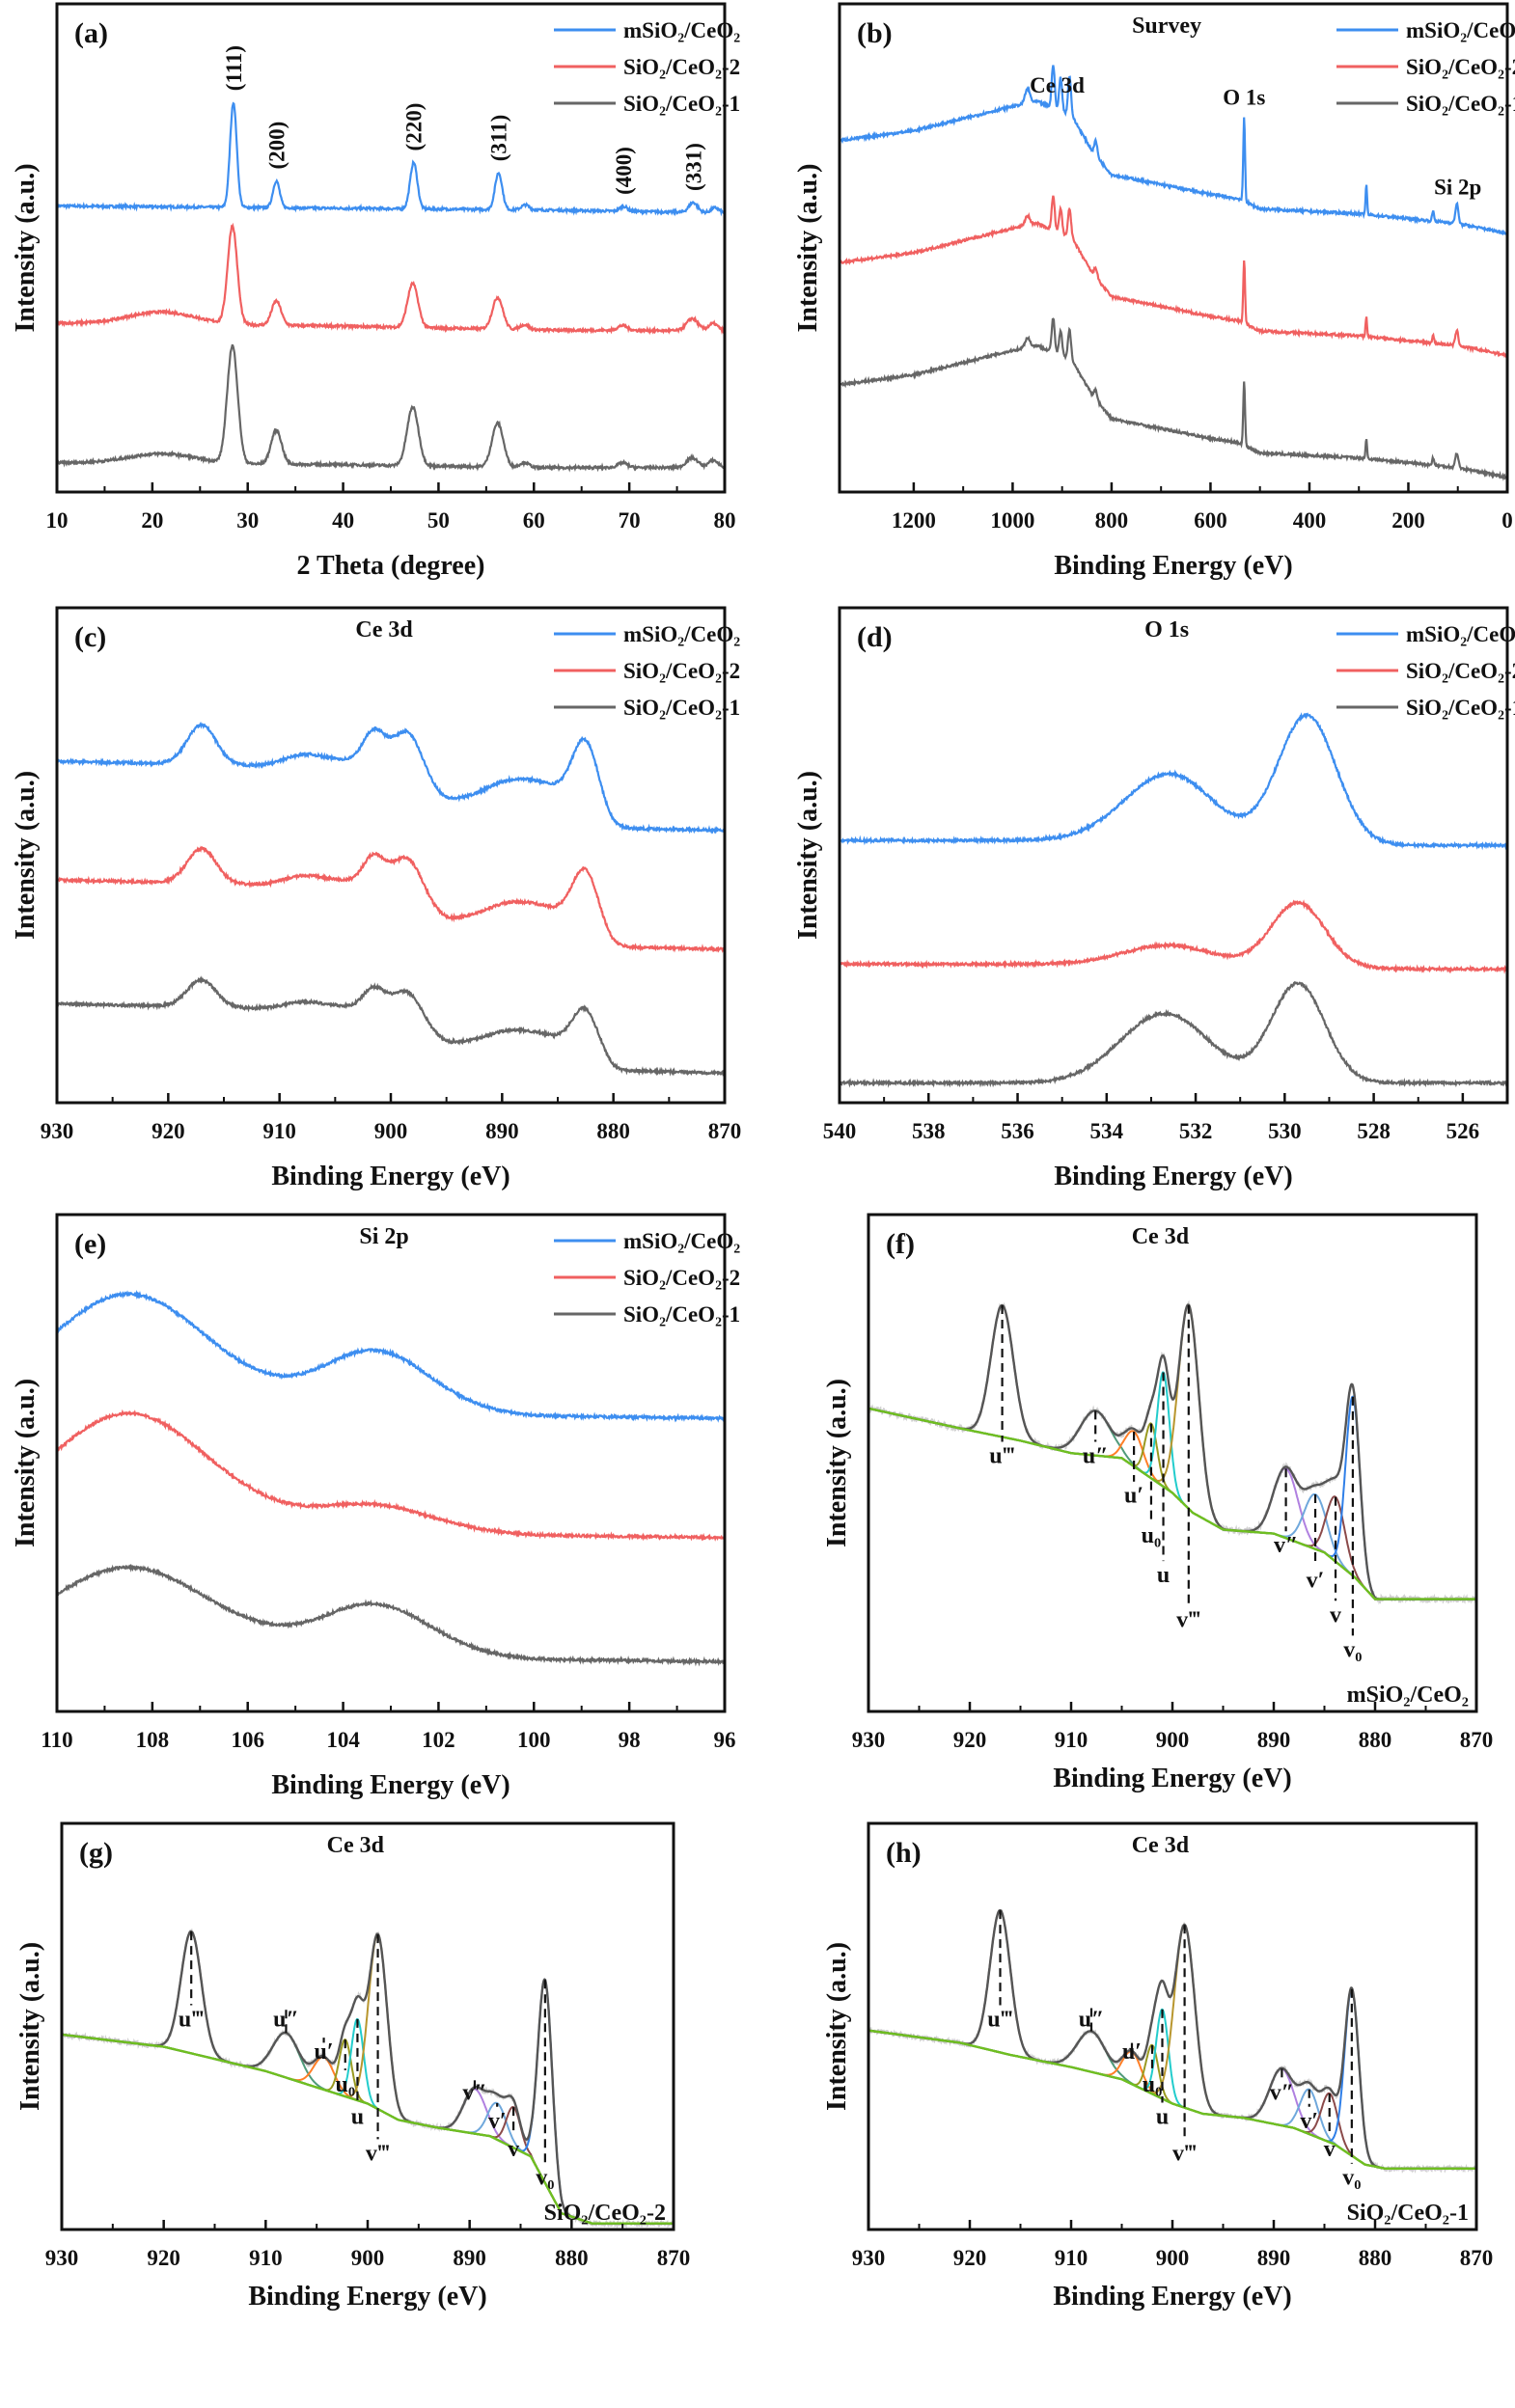  What do you see at coordinates (343, 520) in the screenshot?
I see `x-tick-label: 40` at bounding box center [343, 520].